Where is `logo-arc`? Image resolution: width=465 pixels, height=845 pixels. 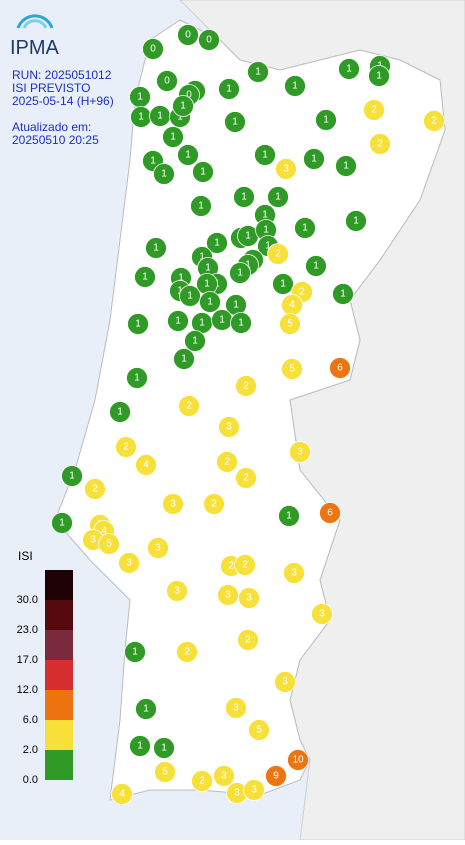
logo-arc is located at coordinates (35, 21).